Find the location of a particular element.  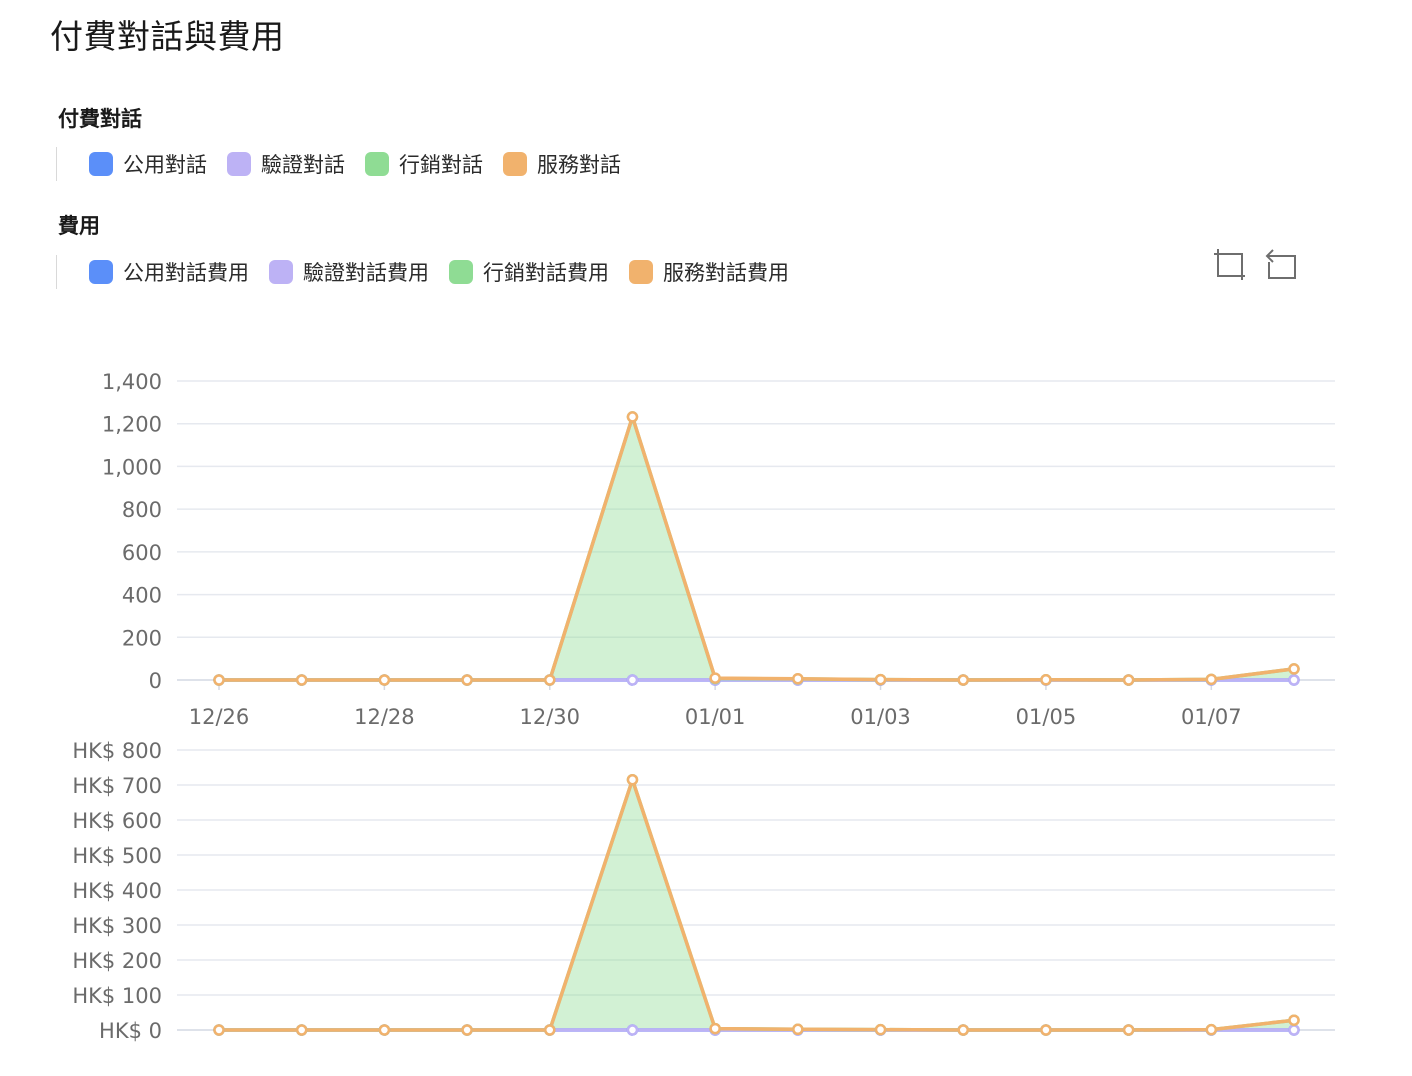

legend-item-marketing-conversations: 行銷對話 is located at coordinates (424, 164).